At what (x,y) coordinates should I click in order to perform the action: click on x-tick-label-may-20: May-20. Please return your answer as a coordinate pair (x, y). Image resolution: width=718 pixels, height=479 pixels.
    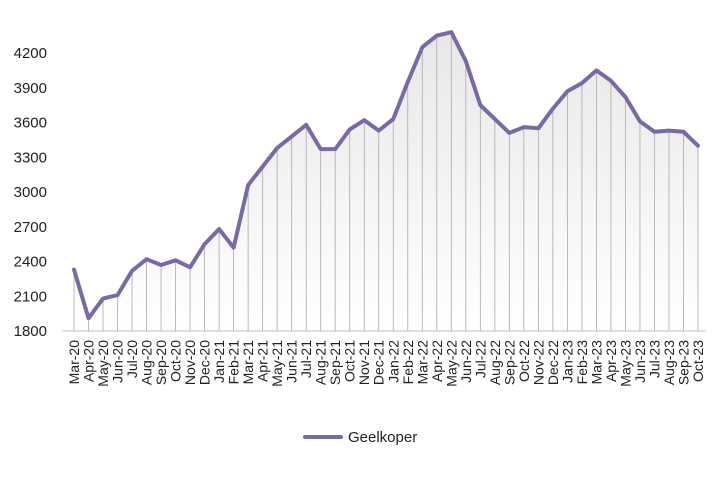
    Looking at the image, I should click on (103, 363).